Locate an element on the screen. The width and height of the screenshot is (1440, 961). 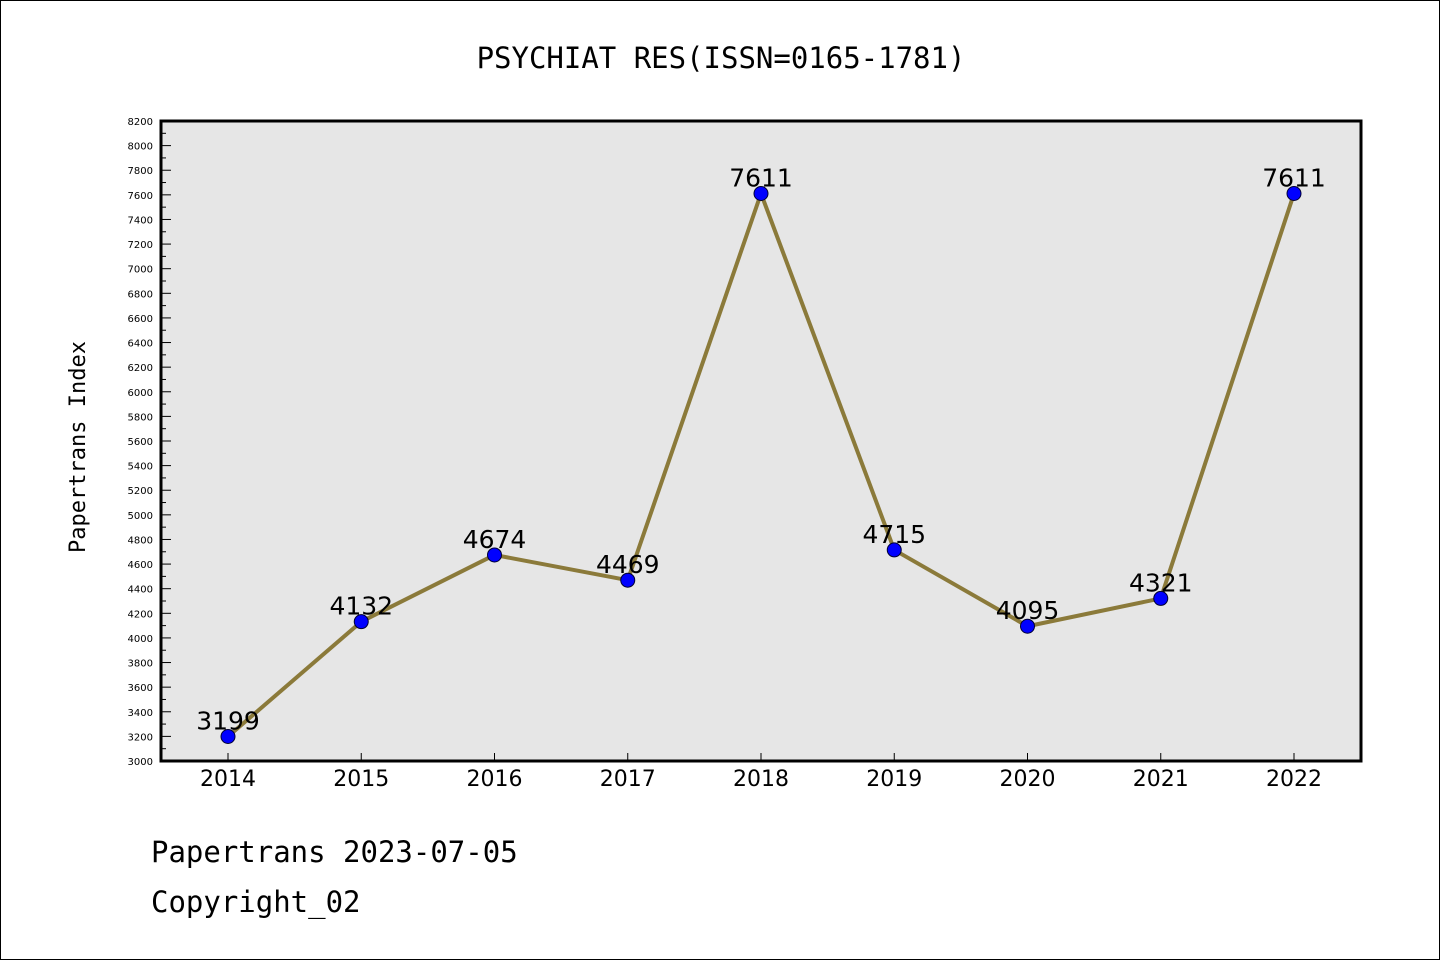
y-tick-label: 3600 is located at coordinates (140, 688).